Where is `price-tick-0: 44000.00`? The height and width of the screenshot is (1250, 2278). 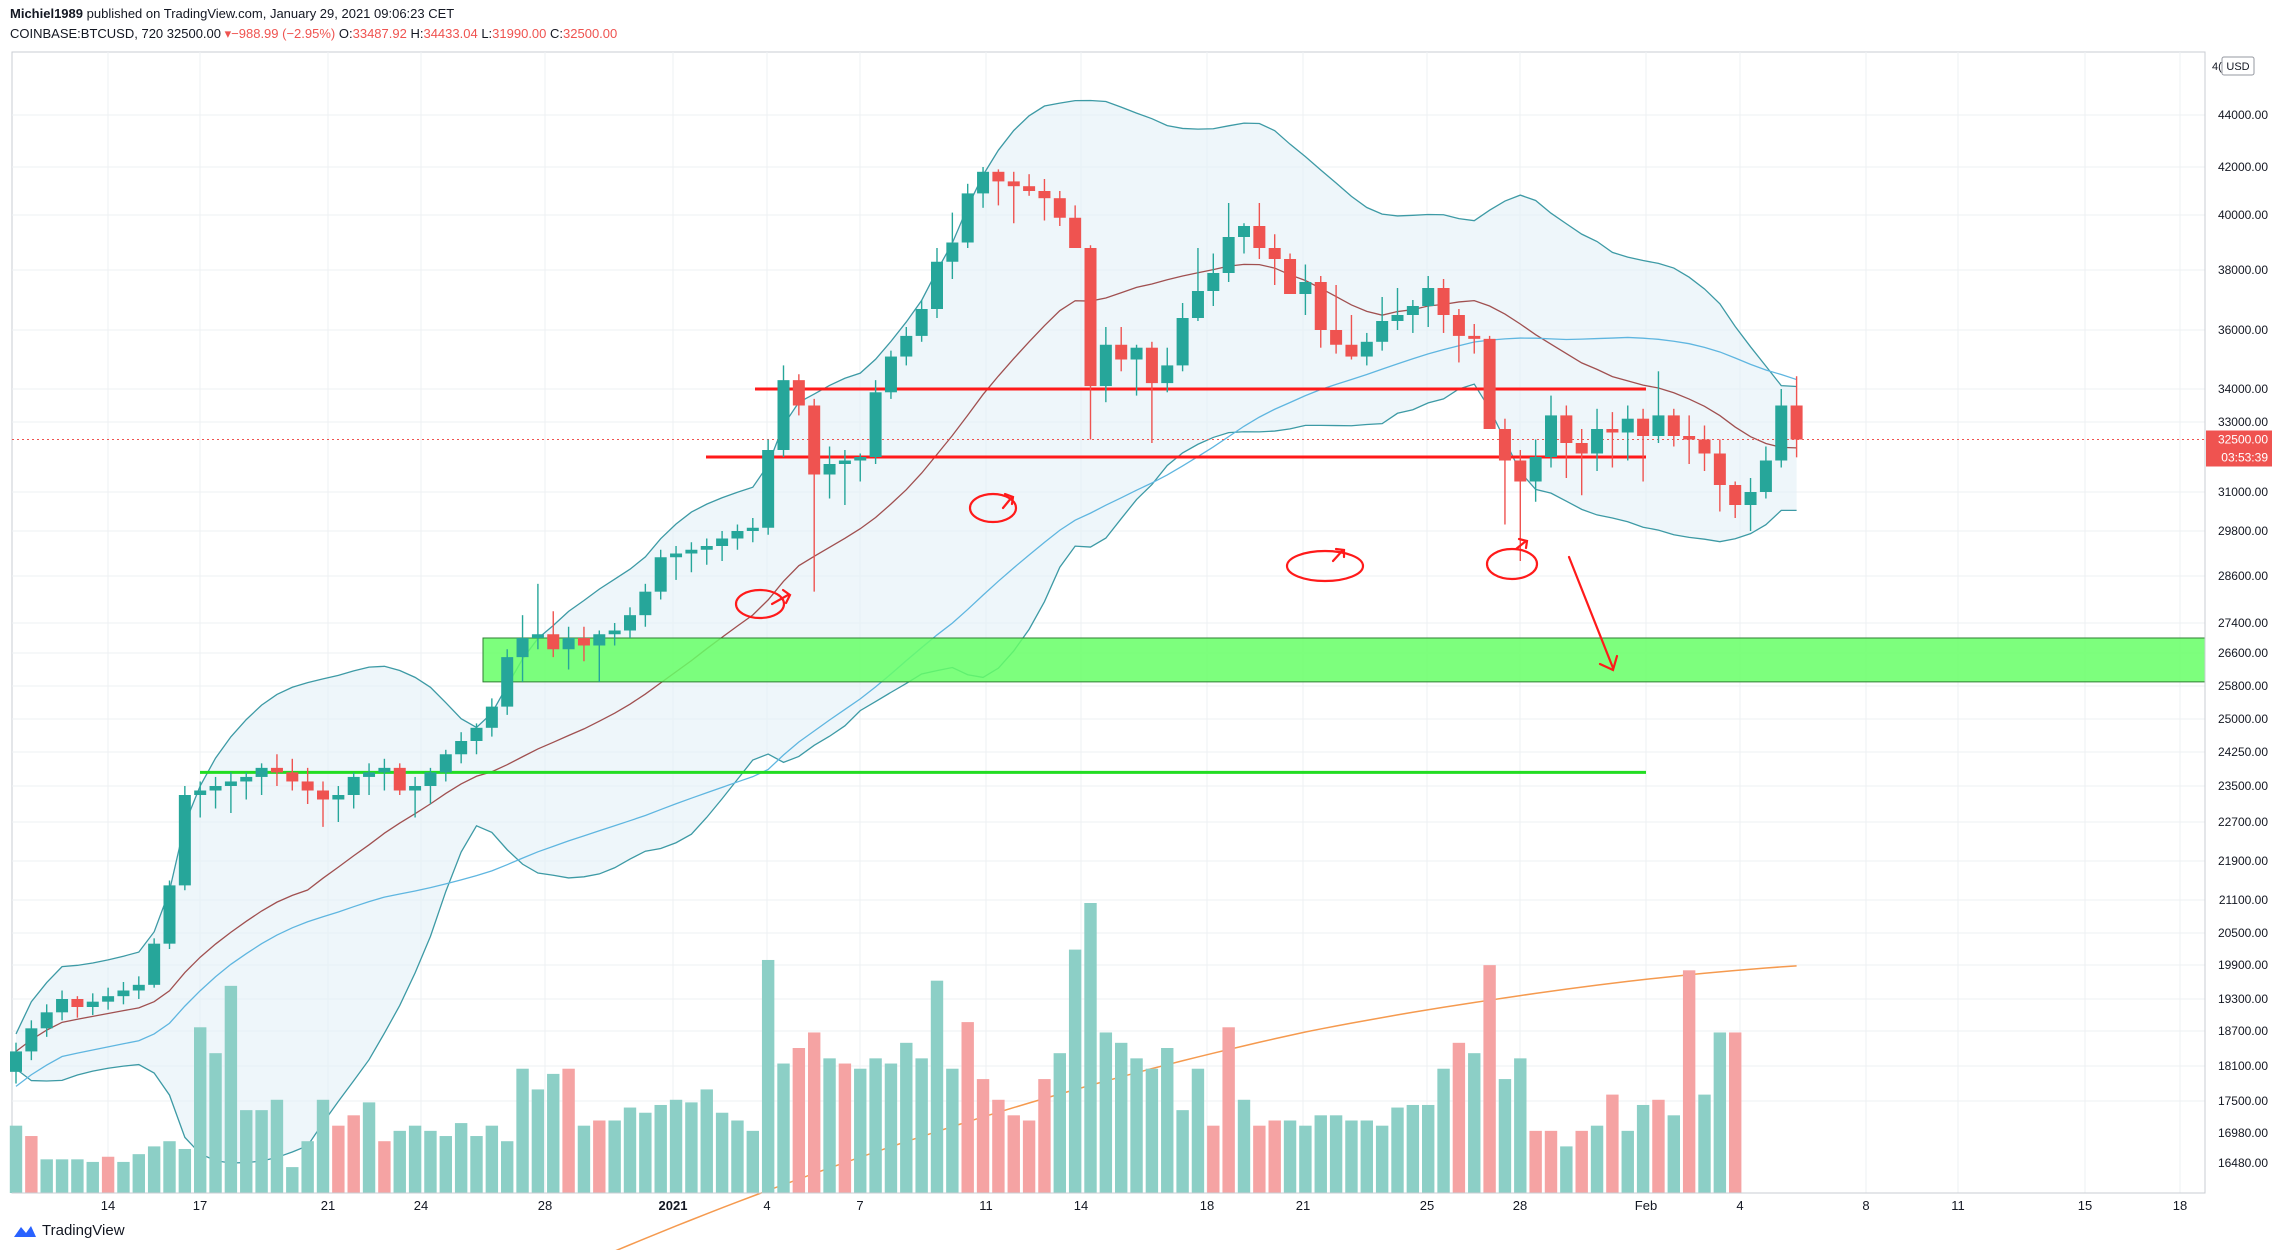 price-tick-0: 44000.00 is located at coordinates (2243, 115).